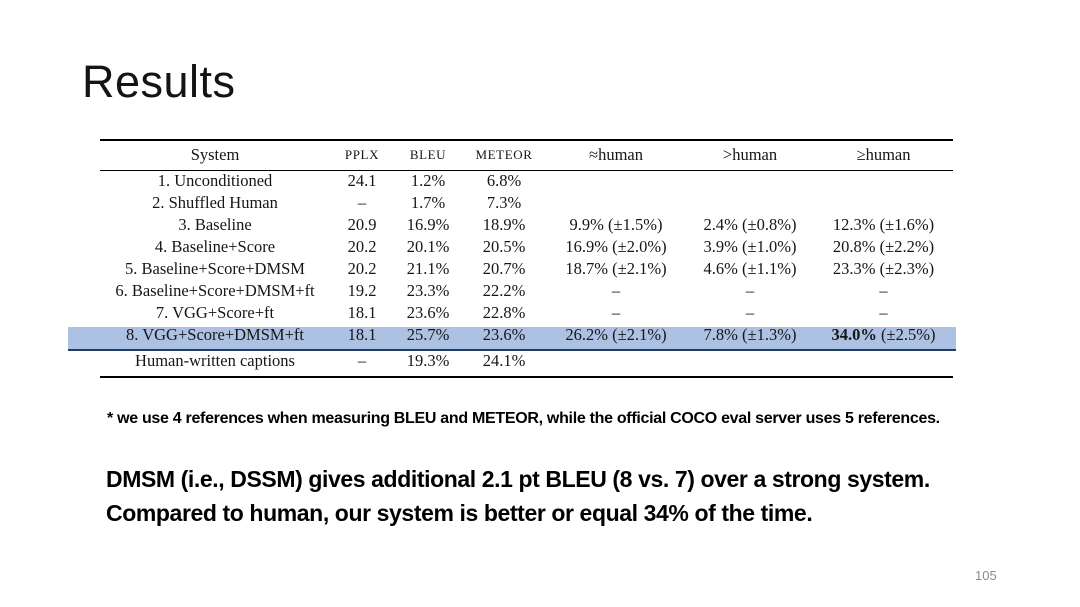 The width and height of the screenshot is (1080, 607). I want to click on system-cell: 3. Baseline, so click(215, 224).